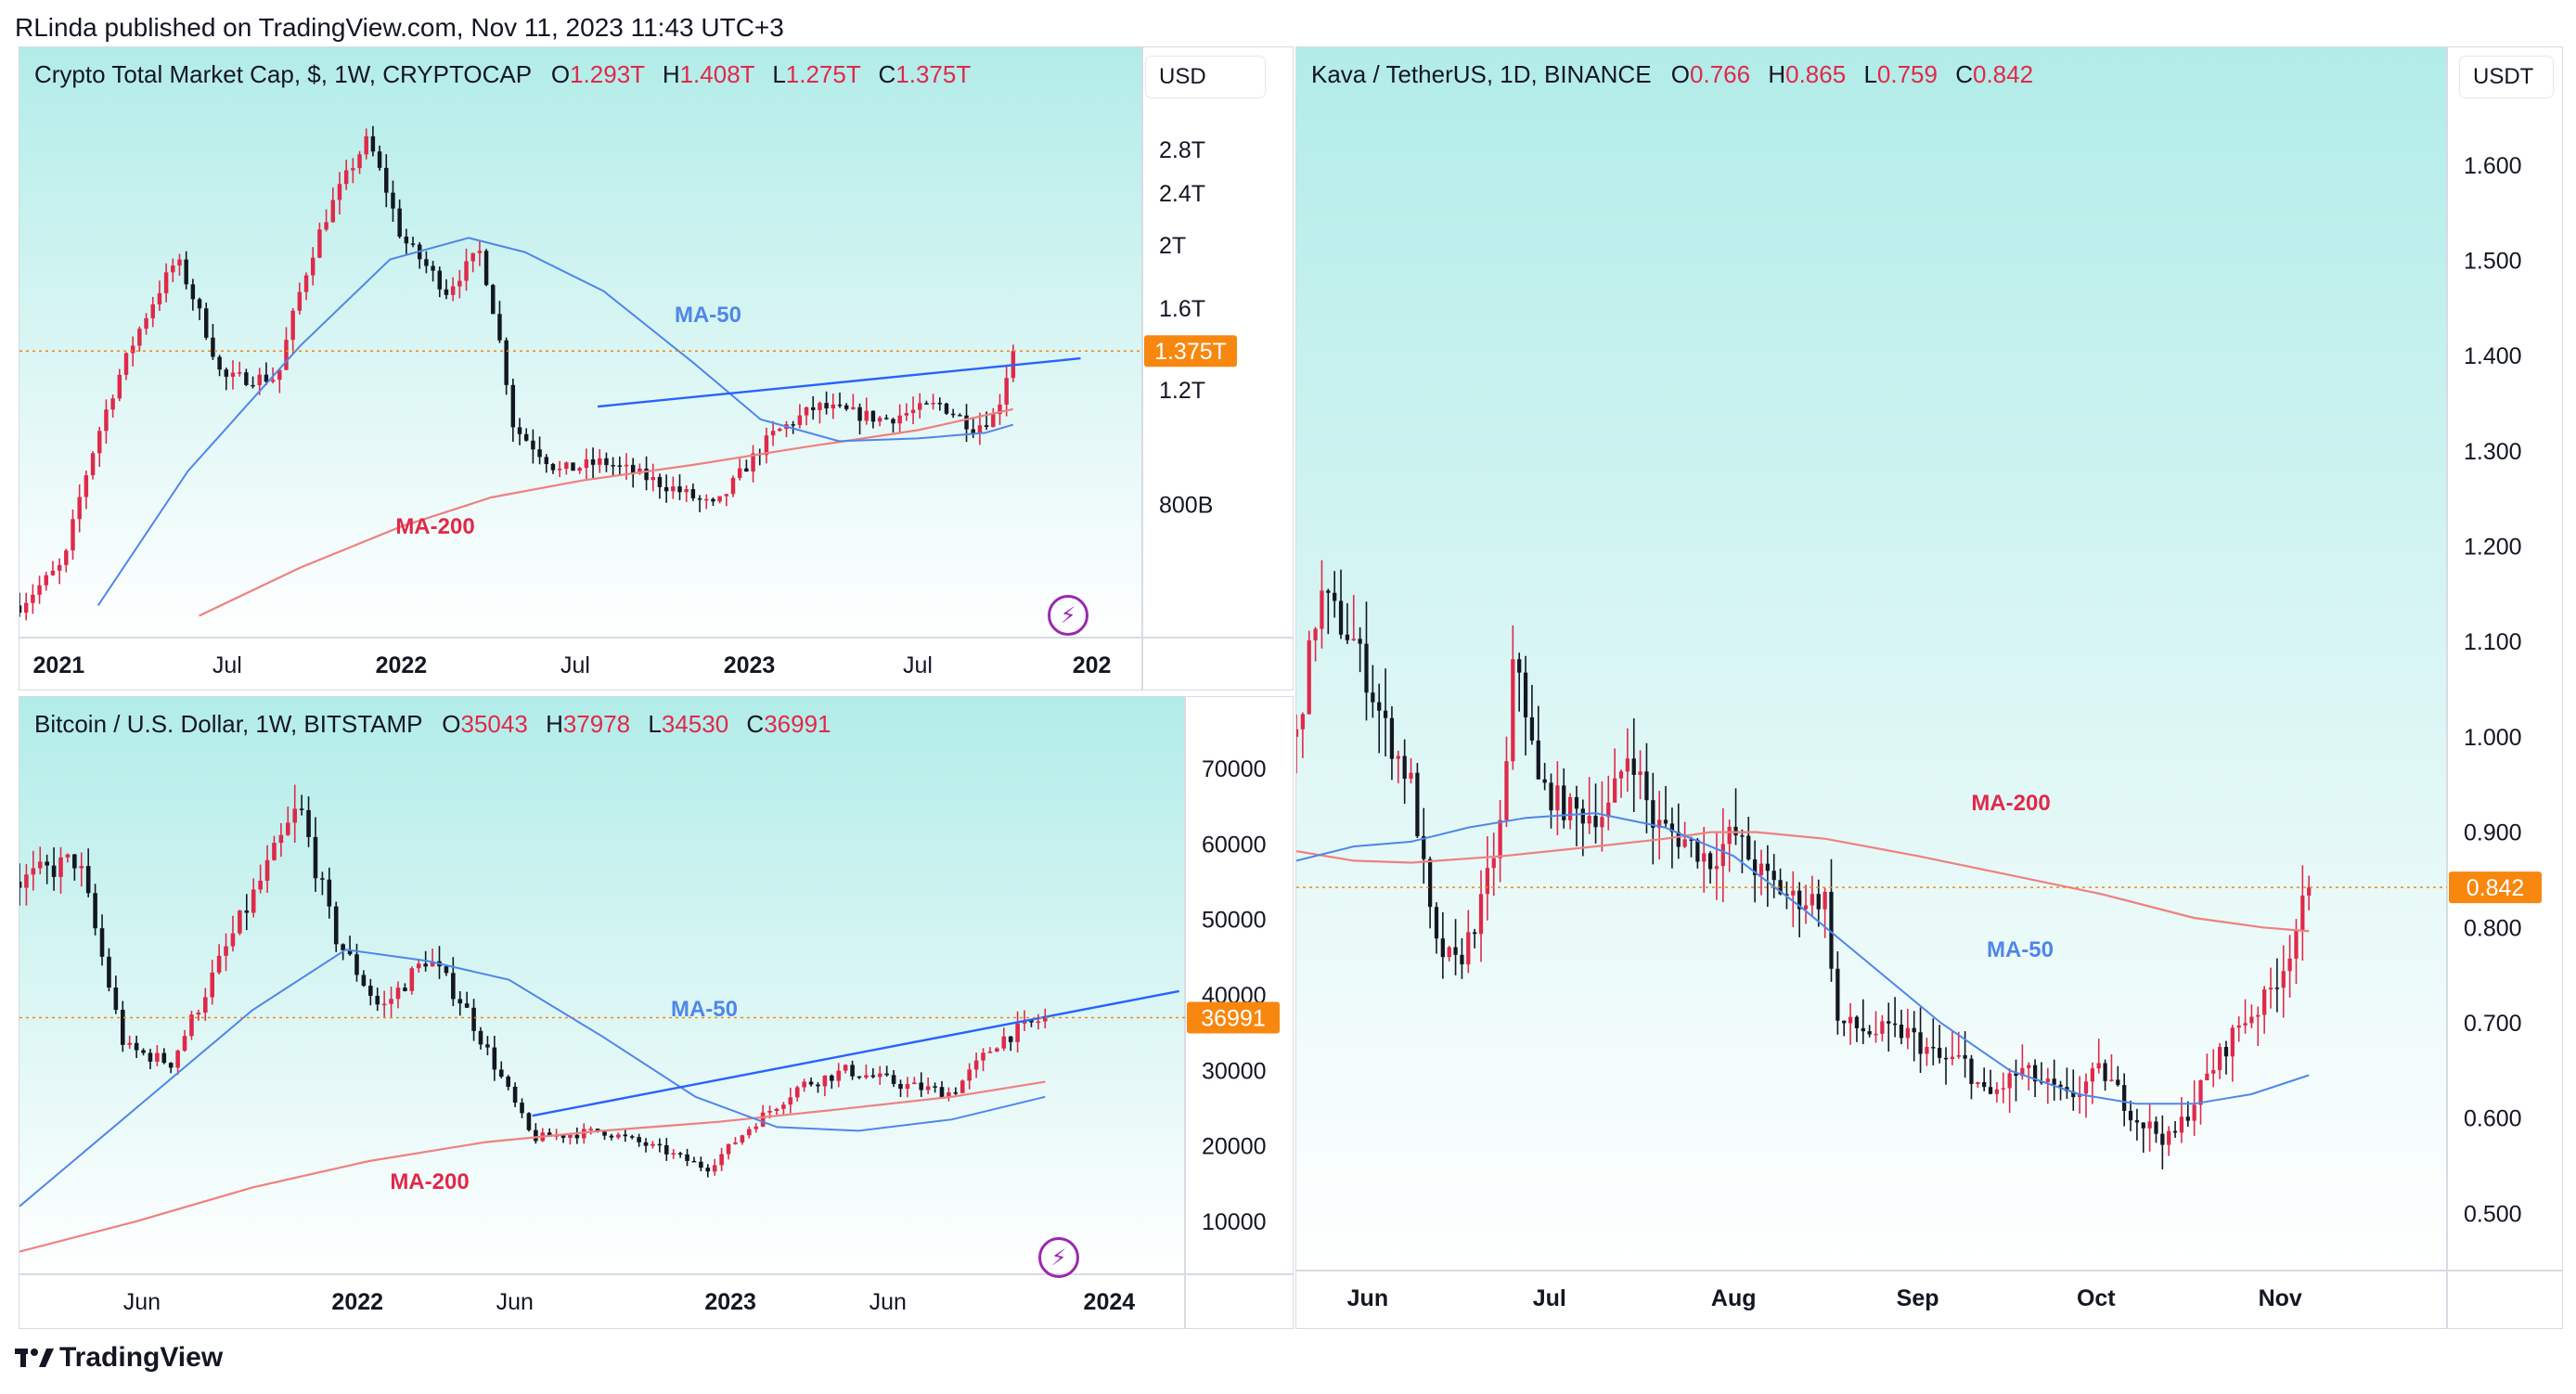 This screenshot has height=1394, width=2576. I want to click on low-value: 0.759, so click(1907, 74).